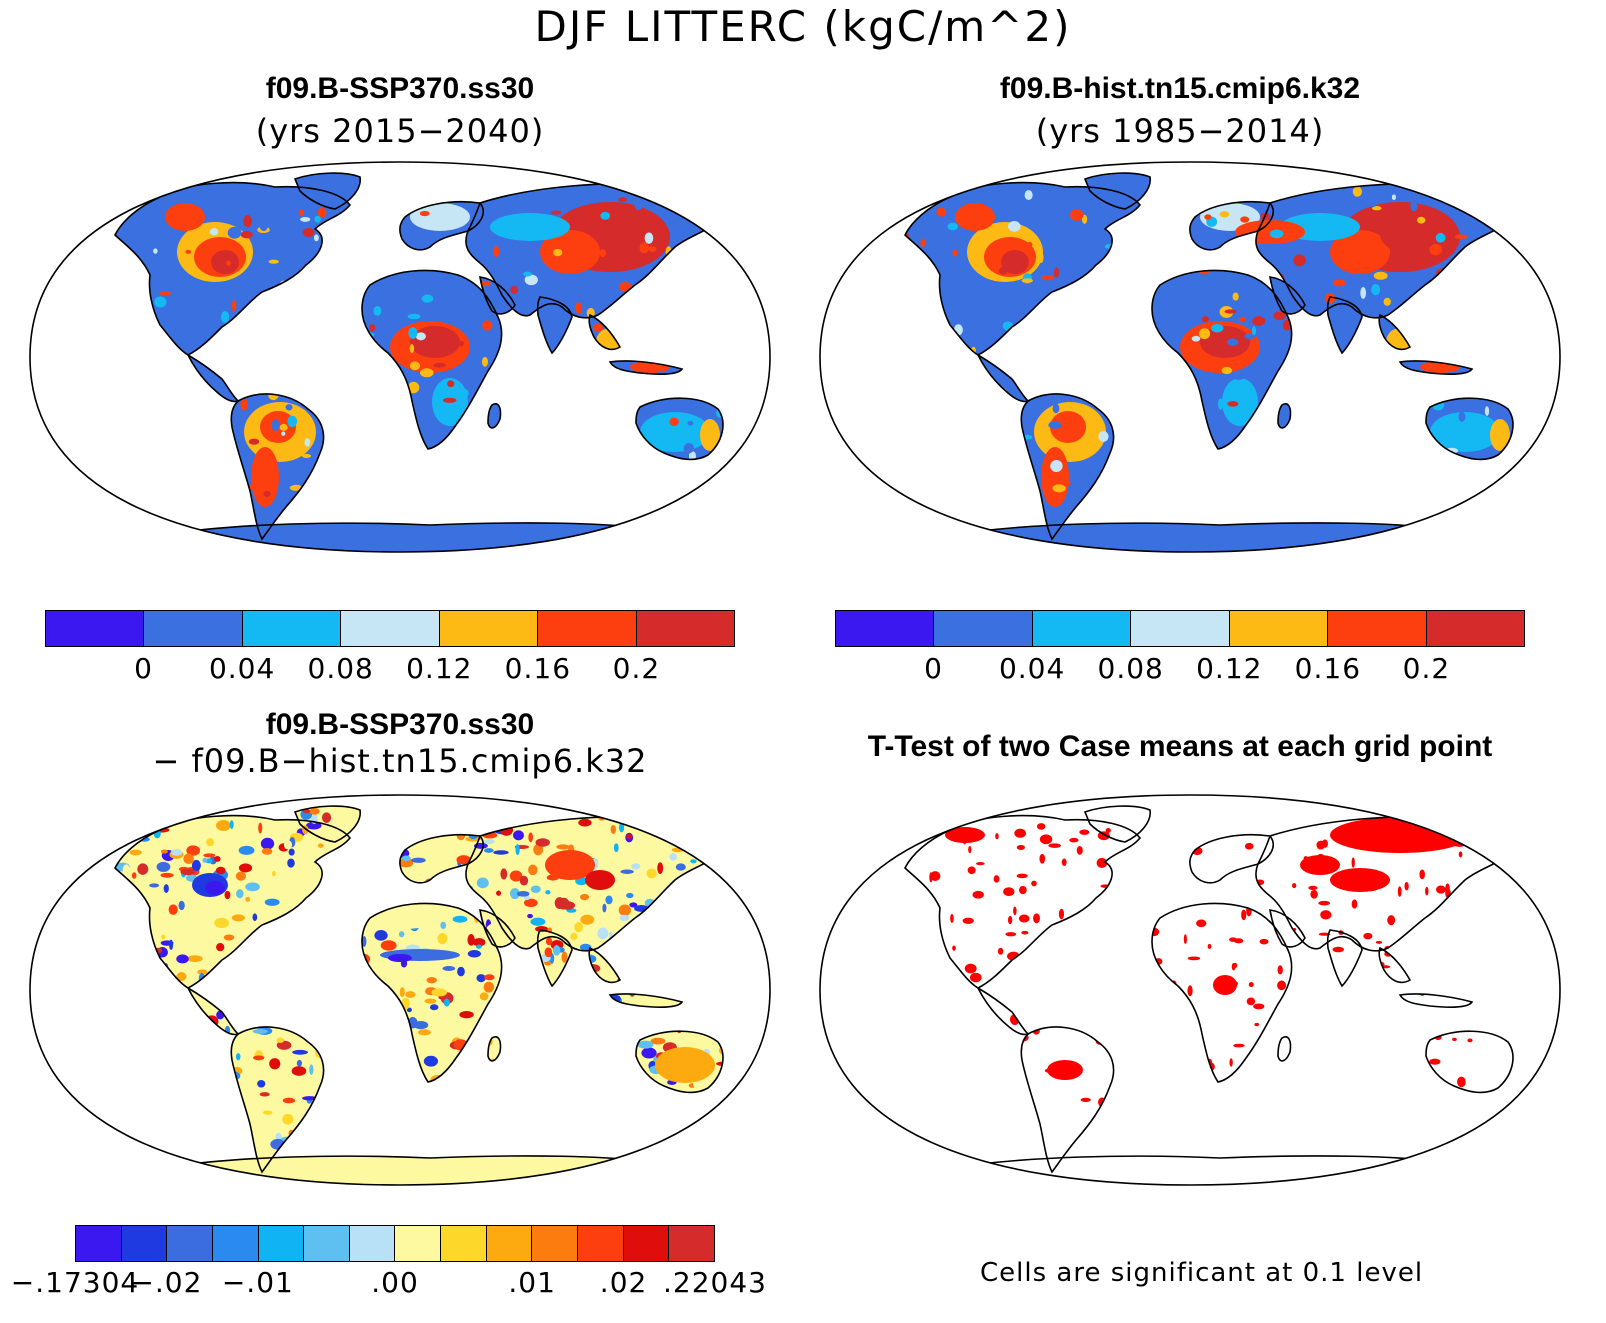 Image resolution: width=1606 pixels, height=1323 pixels. I want to click on panel2-subtitle: (yrs 1985−2014), so click(1180, 131).